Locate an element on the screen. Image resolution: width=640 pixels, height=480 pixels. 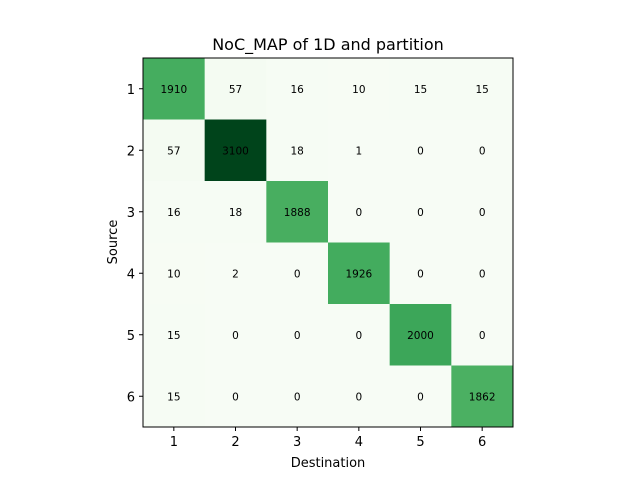
x-tick-label-6: 6 is located at coordinates (482, 442).